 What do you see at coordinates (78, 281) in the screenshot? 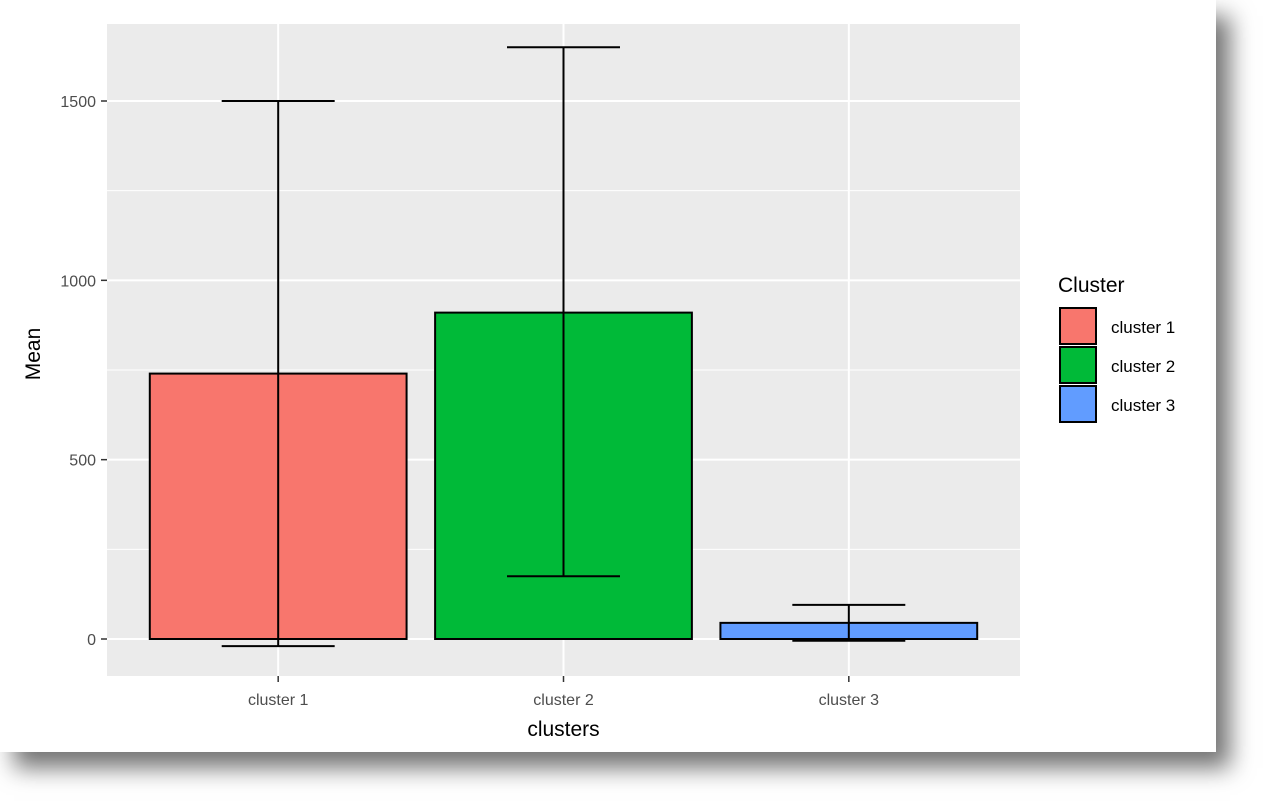
I see `y-tick-label: 1000` at bounding box center [78, 281].